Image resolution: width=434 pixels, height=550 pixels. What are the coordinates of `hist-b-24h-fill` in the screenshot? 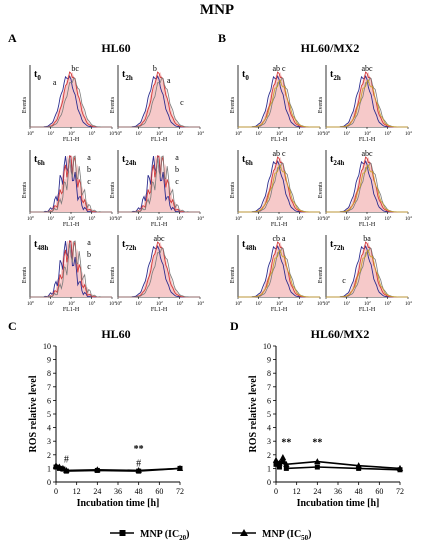 It's located at (367, 184).